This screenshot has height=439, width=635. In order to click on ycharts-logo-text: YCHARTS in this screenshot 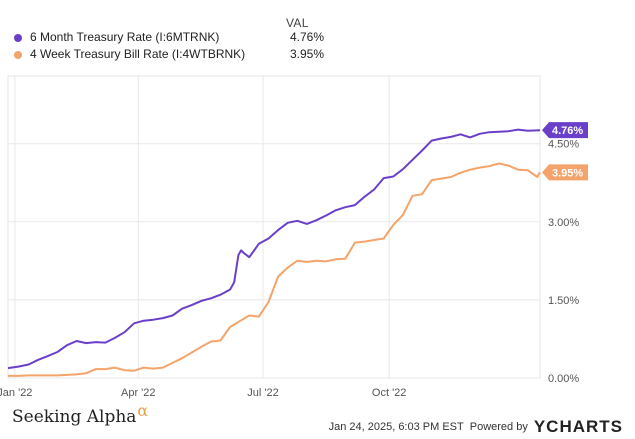, I will do `click(578, 426)`.